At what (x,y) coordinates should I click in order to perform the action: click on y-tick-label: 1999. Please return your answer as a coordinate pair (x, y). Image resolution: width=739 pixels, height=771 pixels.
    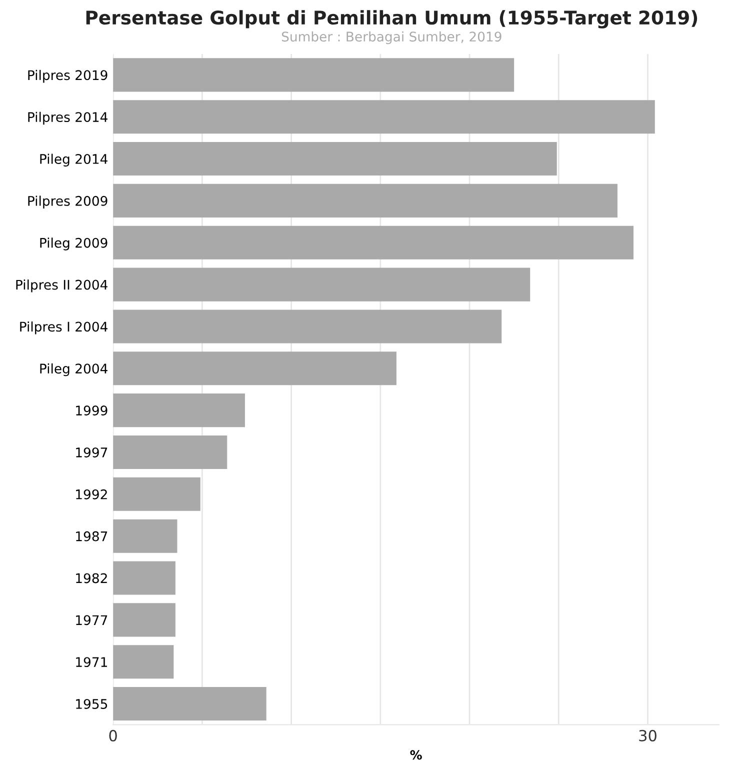
    Looking at the image, I should click on (92, 411).